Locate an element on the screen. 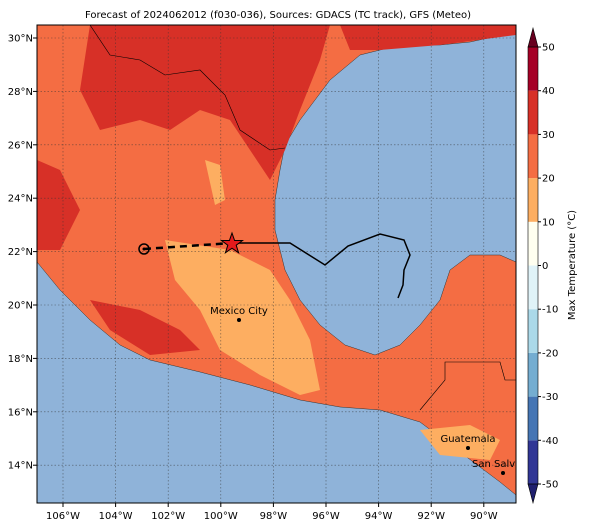 The width and height of the screenshot is (591, 528). colorbar-tick-label: 30 is located at coordinates (548, 135).